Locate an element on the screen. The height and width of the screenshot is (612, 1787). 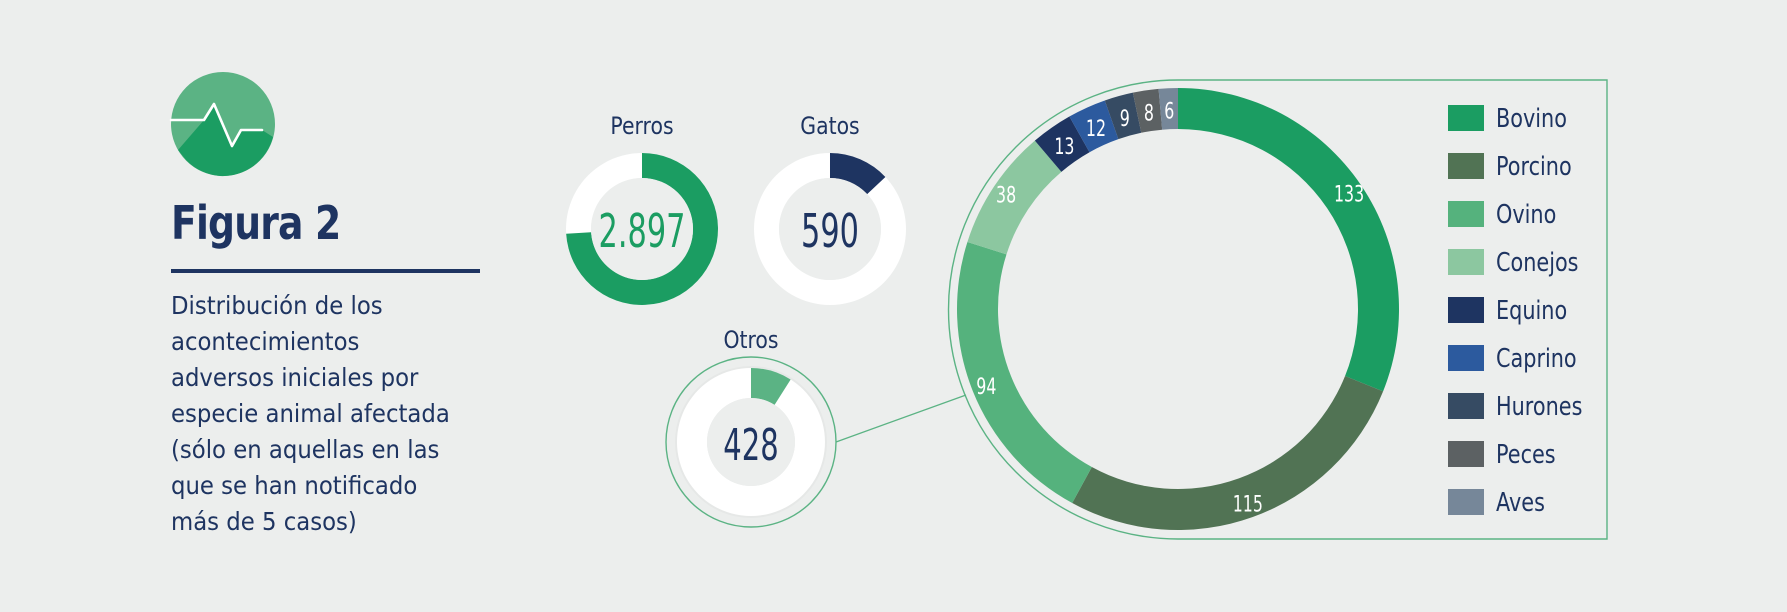
legend-item-porcino: Porcino is located at coordinates (1510, 166).